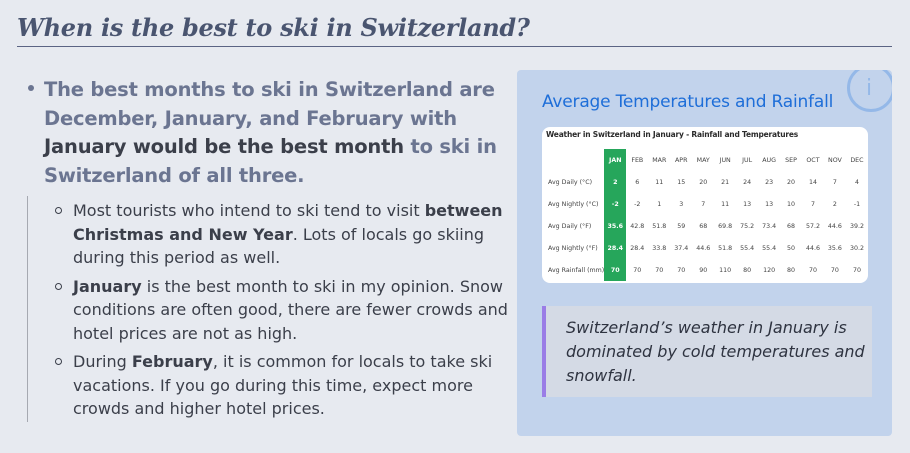 Image resolution: width=910 pixels, height=453 pixels. What do you see at coordinates (791, 160) in the screenshot?
I see `month-header: SEP` at bounding box center [791, 160].